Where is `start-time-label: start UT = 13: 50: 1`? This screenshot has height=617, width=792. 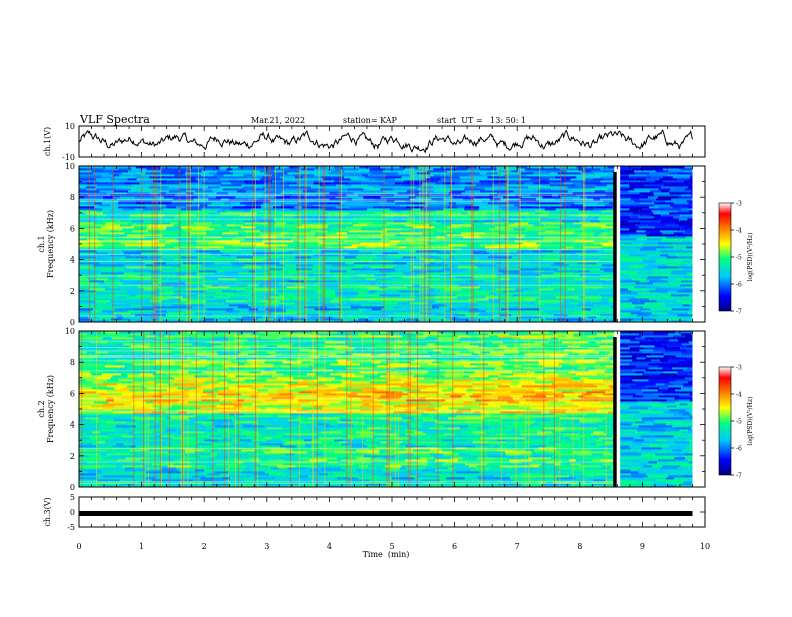
start-time-label: start UT = 13: 50: 1 is located at coordinates (481, 120).